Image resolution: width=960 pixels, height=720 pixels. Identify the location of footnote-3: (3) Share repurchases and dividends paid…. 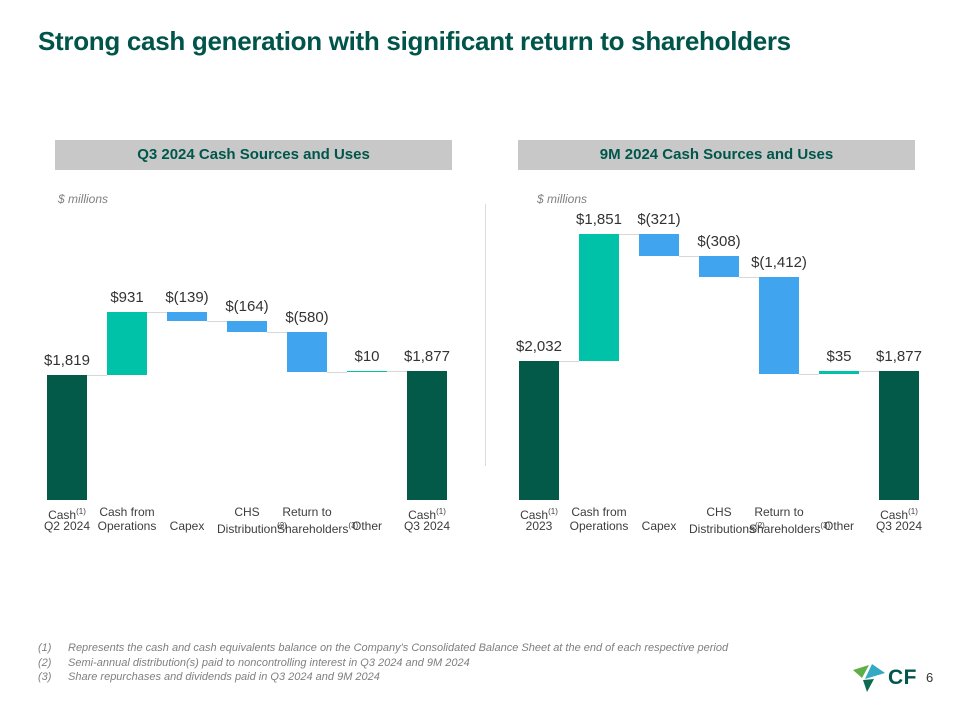
(418, 677).